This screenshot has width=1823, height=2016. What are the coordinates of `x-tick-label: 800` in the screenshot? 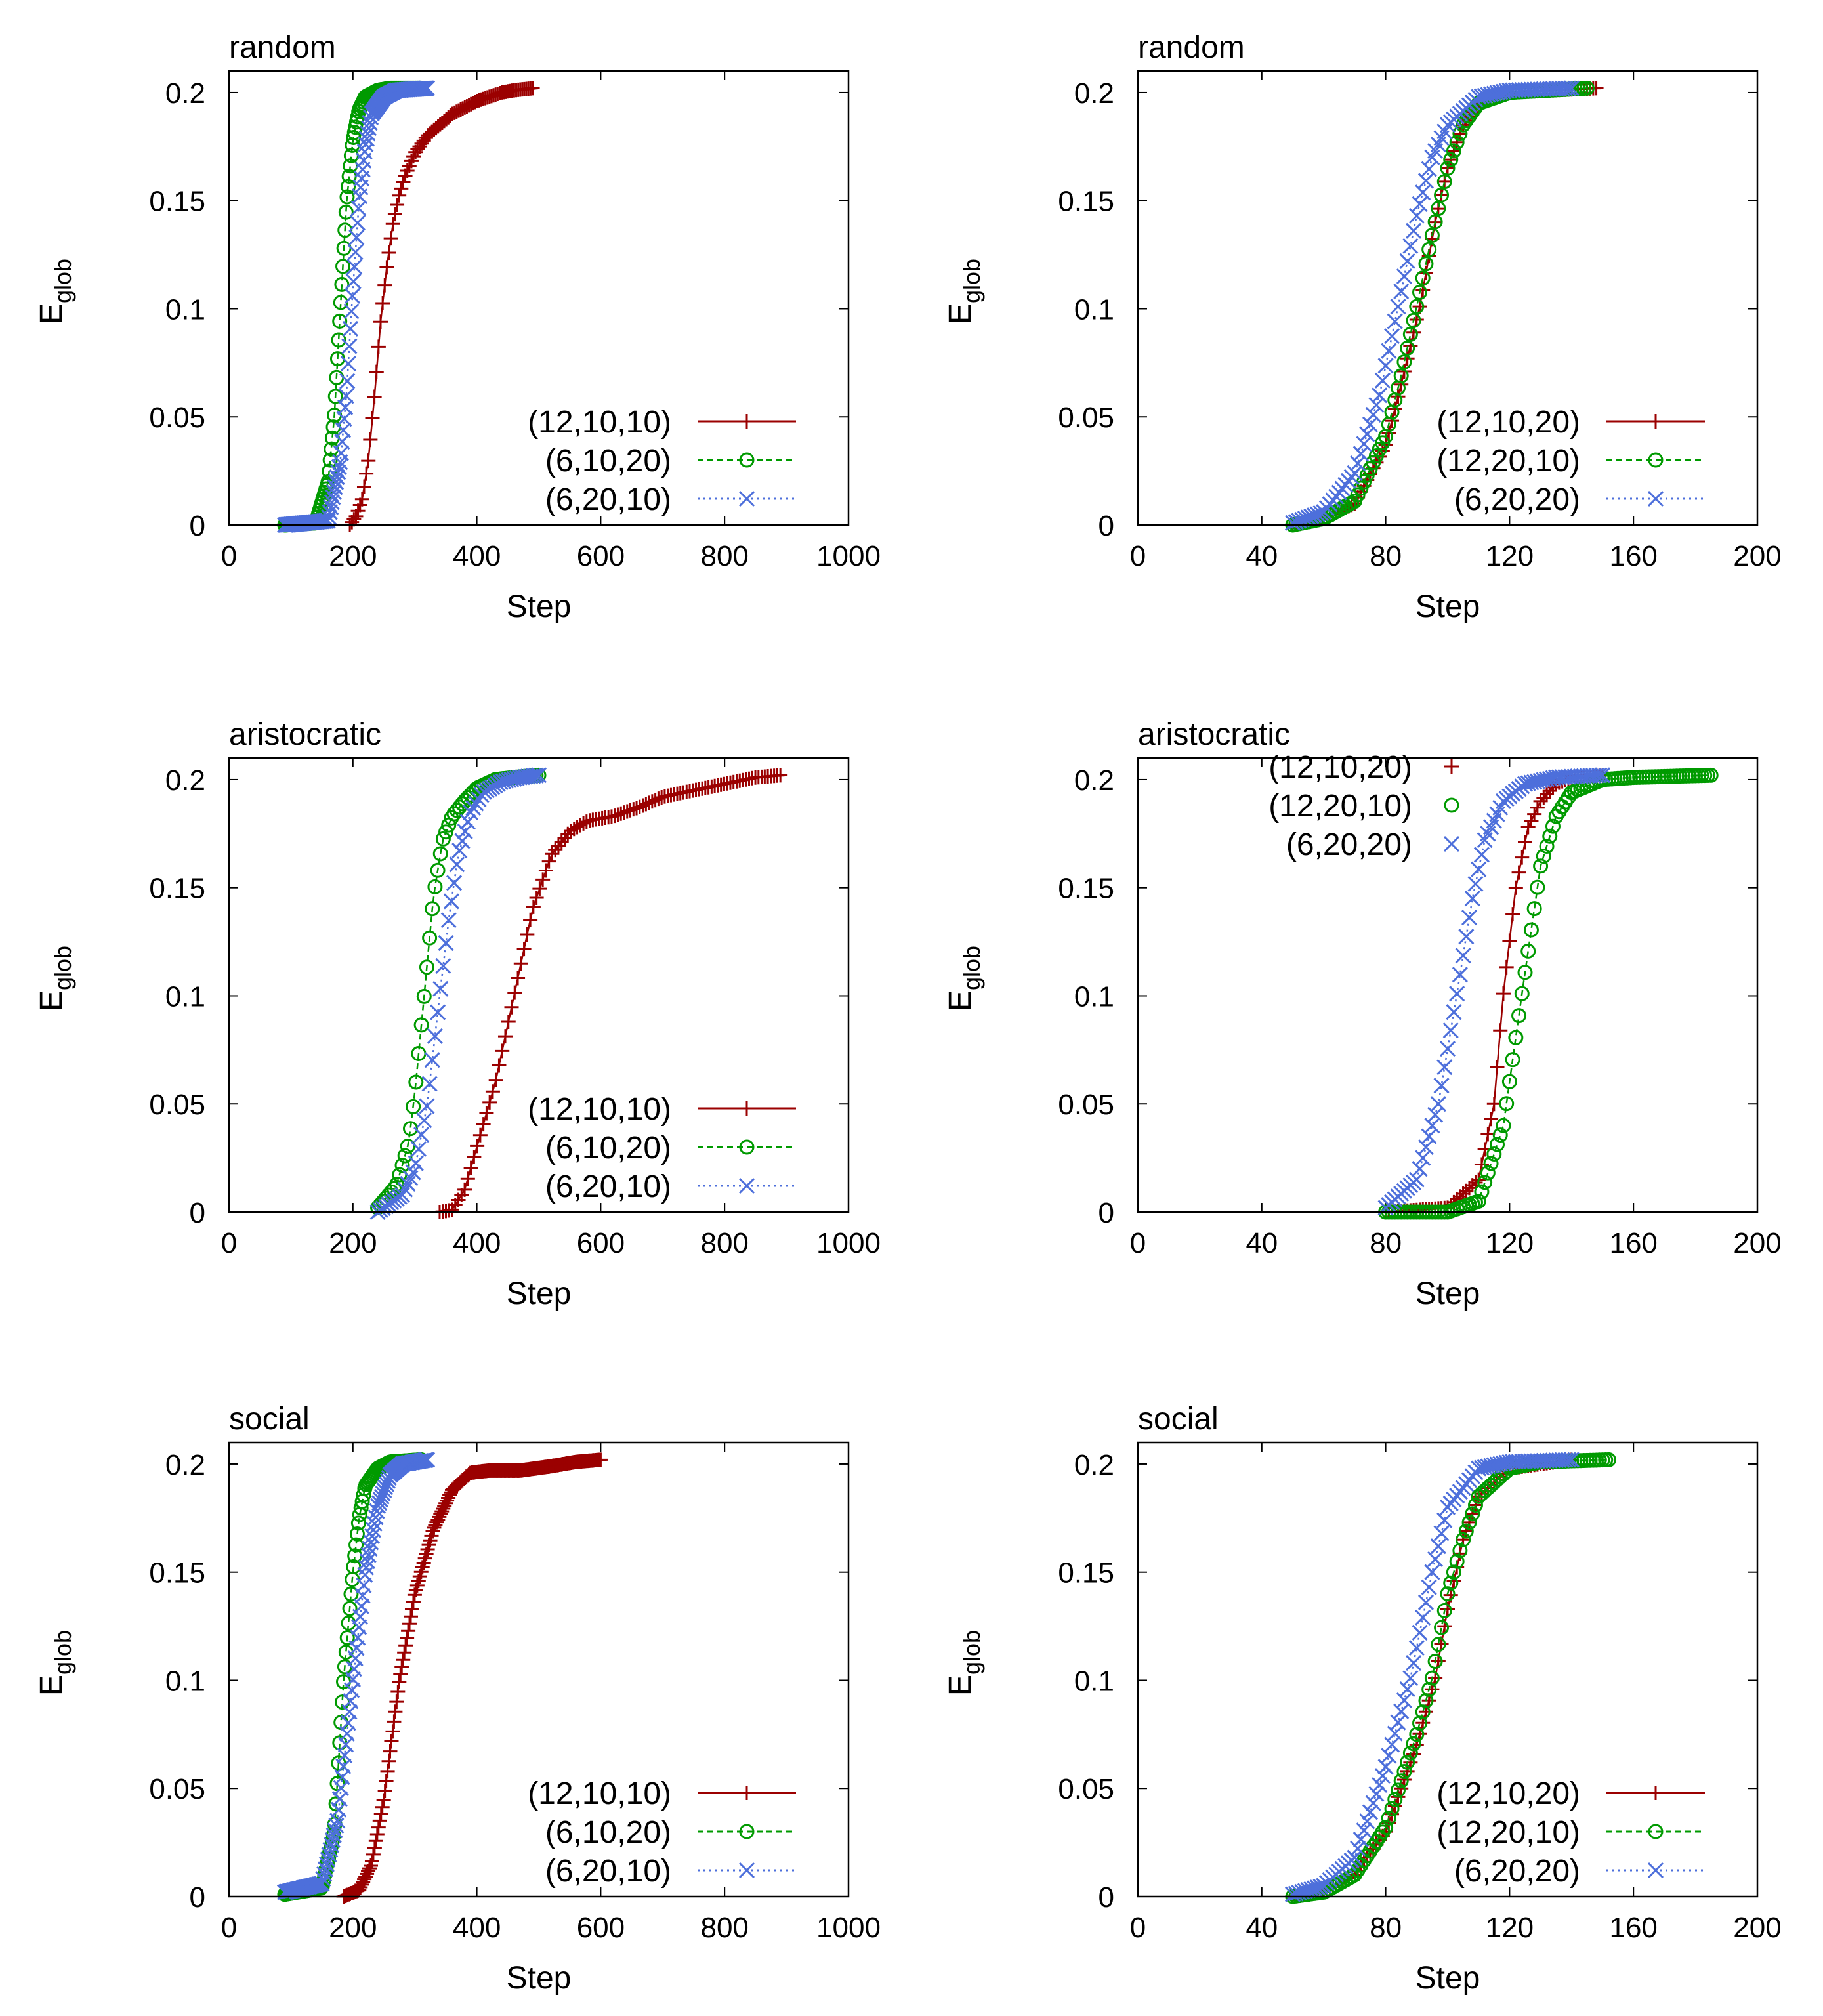 It's located at (724, 1928).